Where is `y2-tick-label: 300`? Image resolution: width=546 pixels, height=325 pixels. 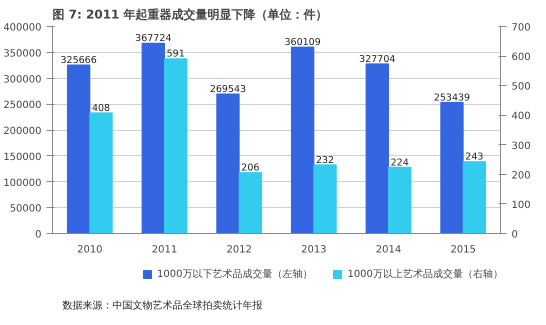
y2-tick-label: 300 is located at coordinates (521, 146).